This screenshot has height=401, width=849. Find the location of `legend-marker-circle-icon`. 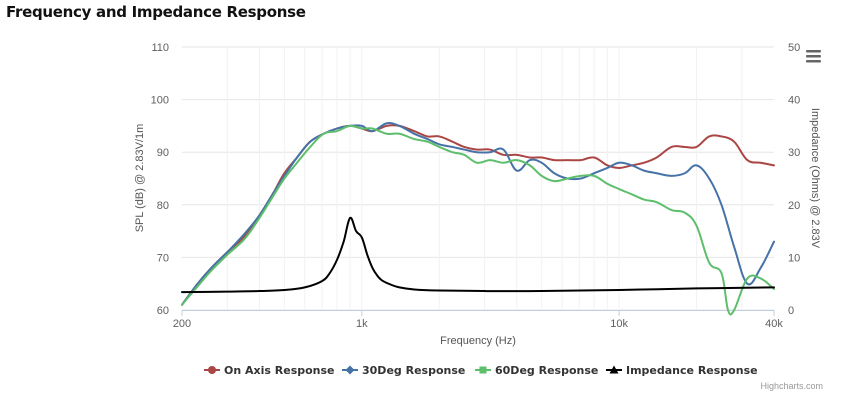

legend-marker-circle-icon is located at coordinates (212, 370).